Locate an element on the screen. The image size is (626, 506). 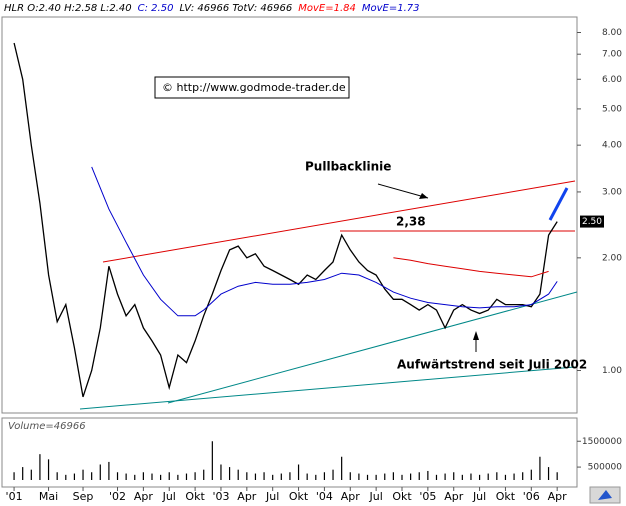
y-tick-label: 2.00 is located at coordinates (612, 258).